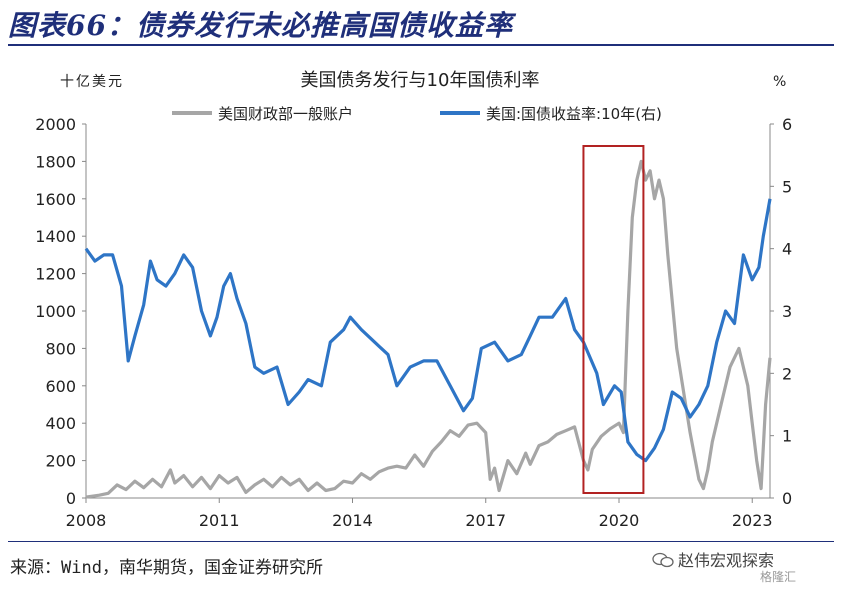 The height and width of the screenshot is (592, 842). What do you see at coordinates (663, 560) in the screenshot?
I see `wechat-icon` at bounding box center [663, 560].